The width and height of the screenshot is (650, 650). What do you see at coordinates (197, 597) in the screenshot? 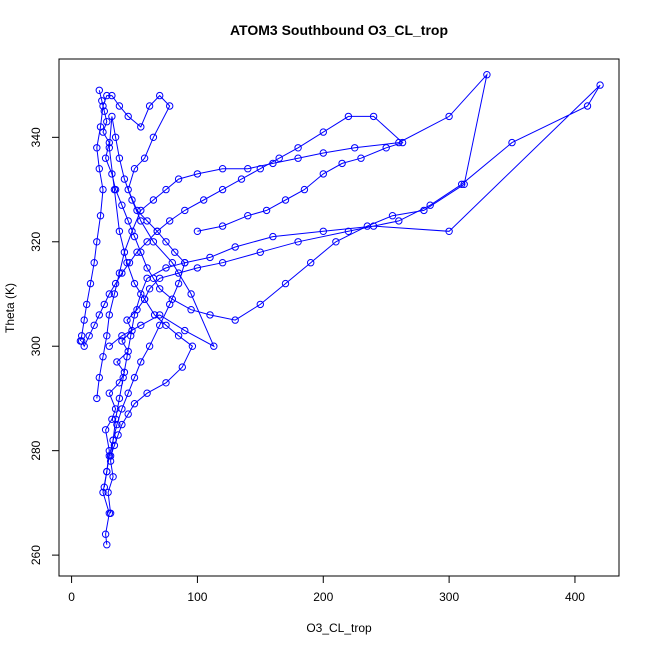
I see `x-tick-label: 100` at bounding box center [197, 597].